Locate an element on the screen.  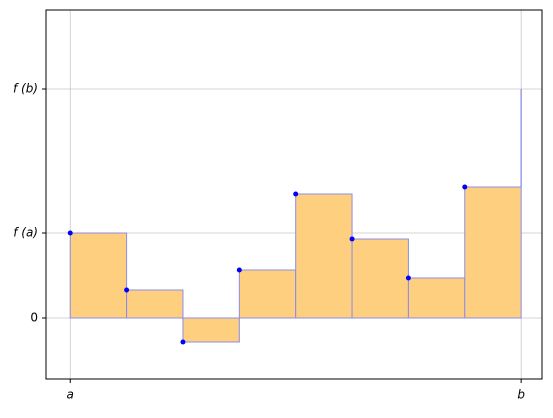
y-tick-label: f (a) is located at coordinates (25, 233).